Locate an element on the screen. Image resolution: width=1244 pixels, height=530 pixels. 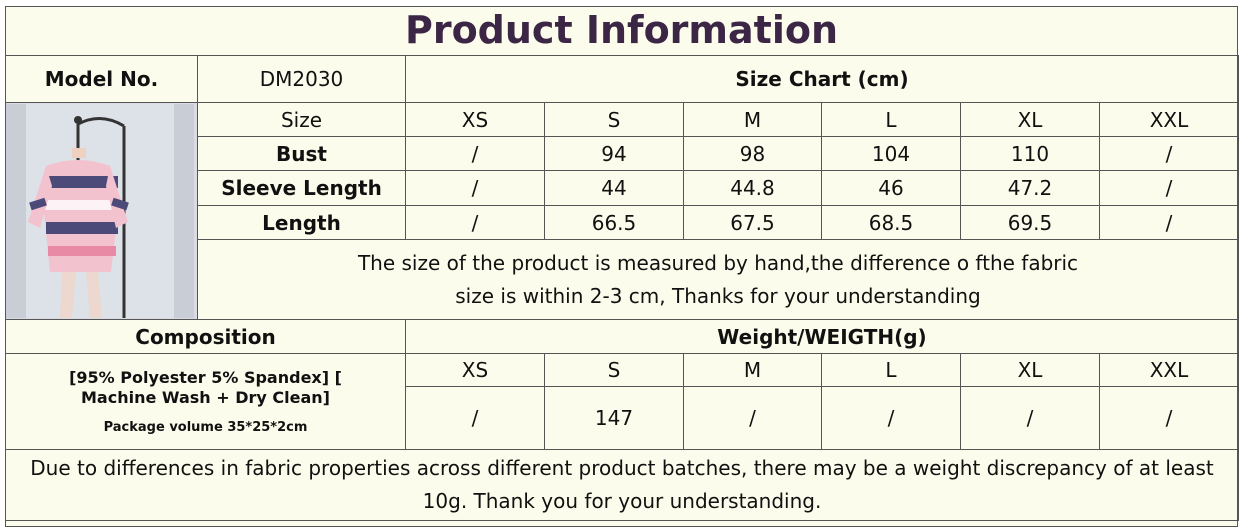
weight-size-m: M is located at coordinates (752, 370).